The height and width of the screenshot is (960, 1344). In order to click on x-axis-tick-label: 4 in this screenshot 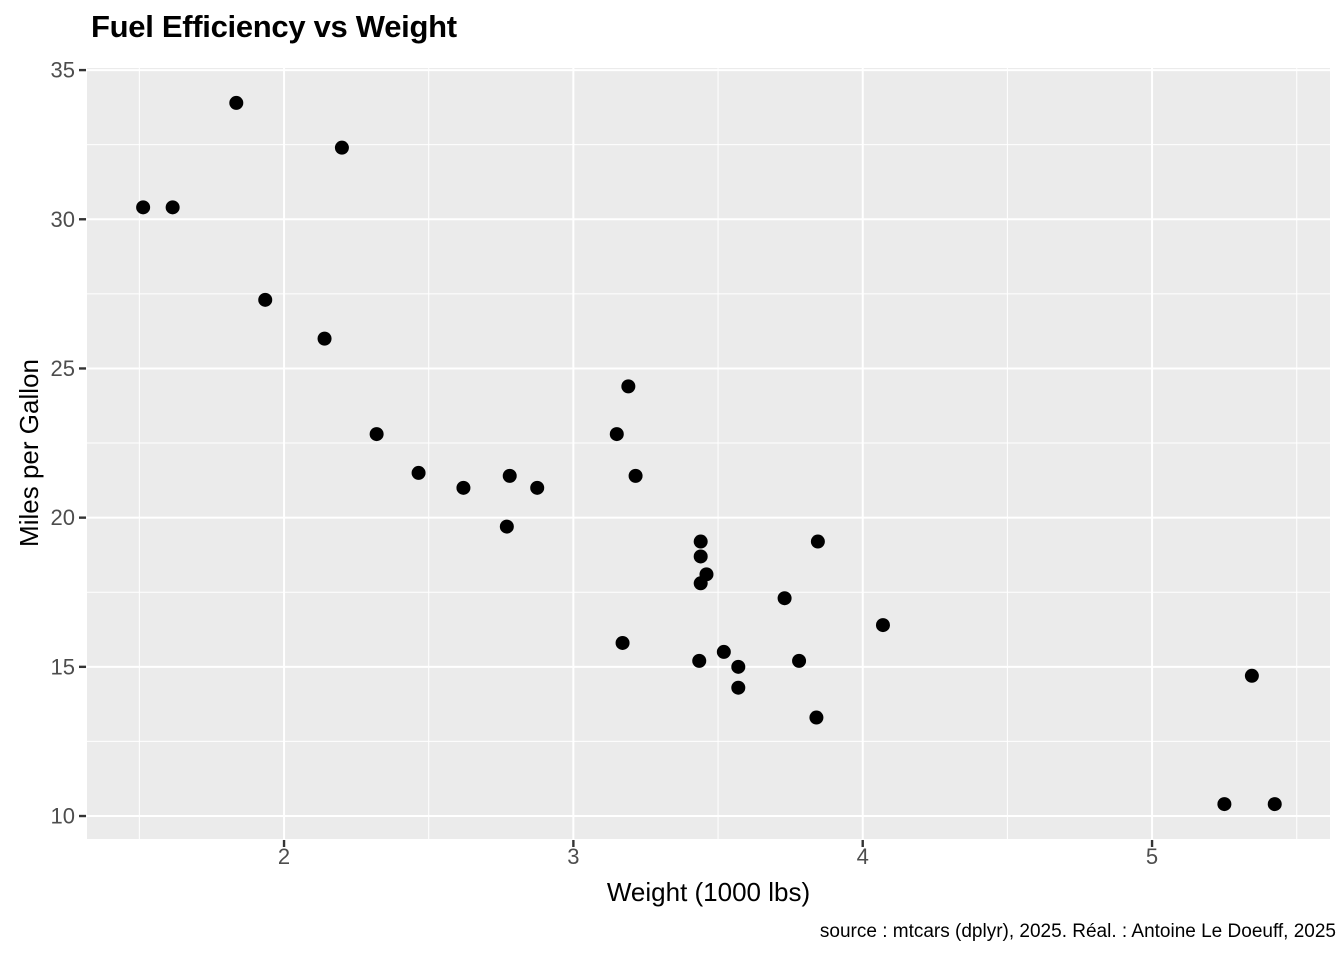, I will do `click(863, 856)`.